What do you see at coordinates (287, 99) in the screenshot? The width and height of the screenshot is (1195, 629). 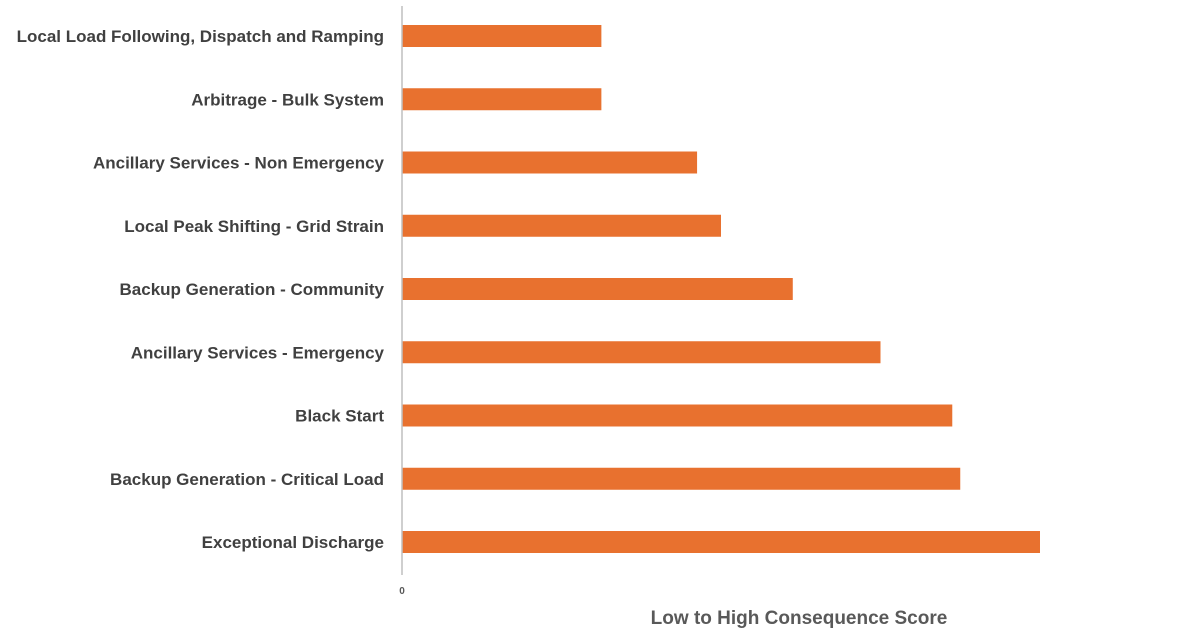 I see `category-label: Arbitrage - Bulk System` at bounding box center [287, 99].